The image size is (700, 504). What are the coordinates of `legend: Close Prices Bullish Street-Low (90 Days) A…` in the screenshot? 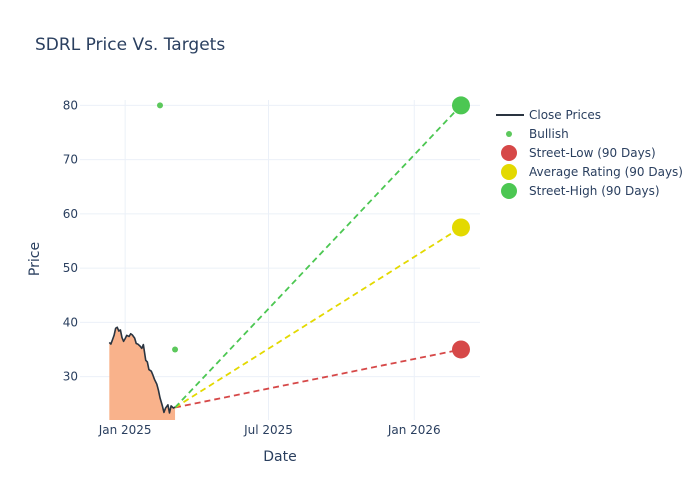 It's located at (589, 153).